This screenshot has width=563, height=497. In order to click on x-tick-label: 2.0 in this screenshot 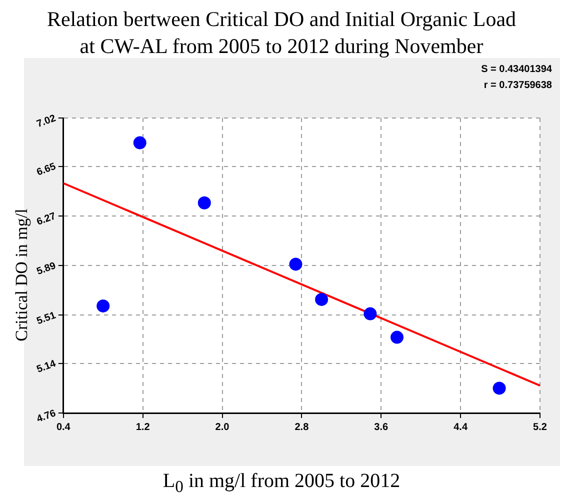, I will do `click(222, 427)`.